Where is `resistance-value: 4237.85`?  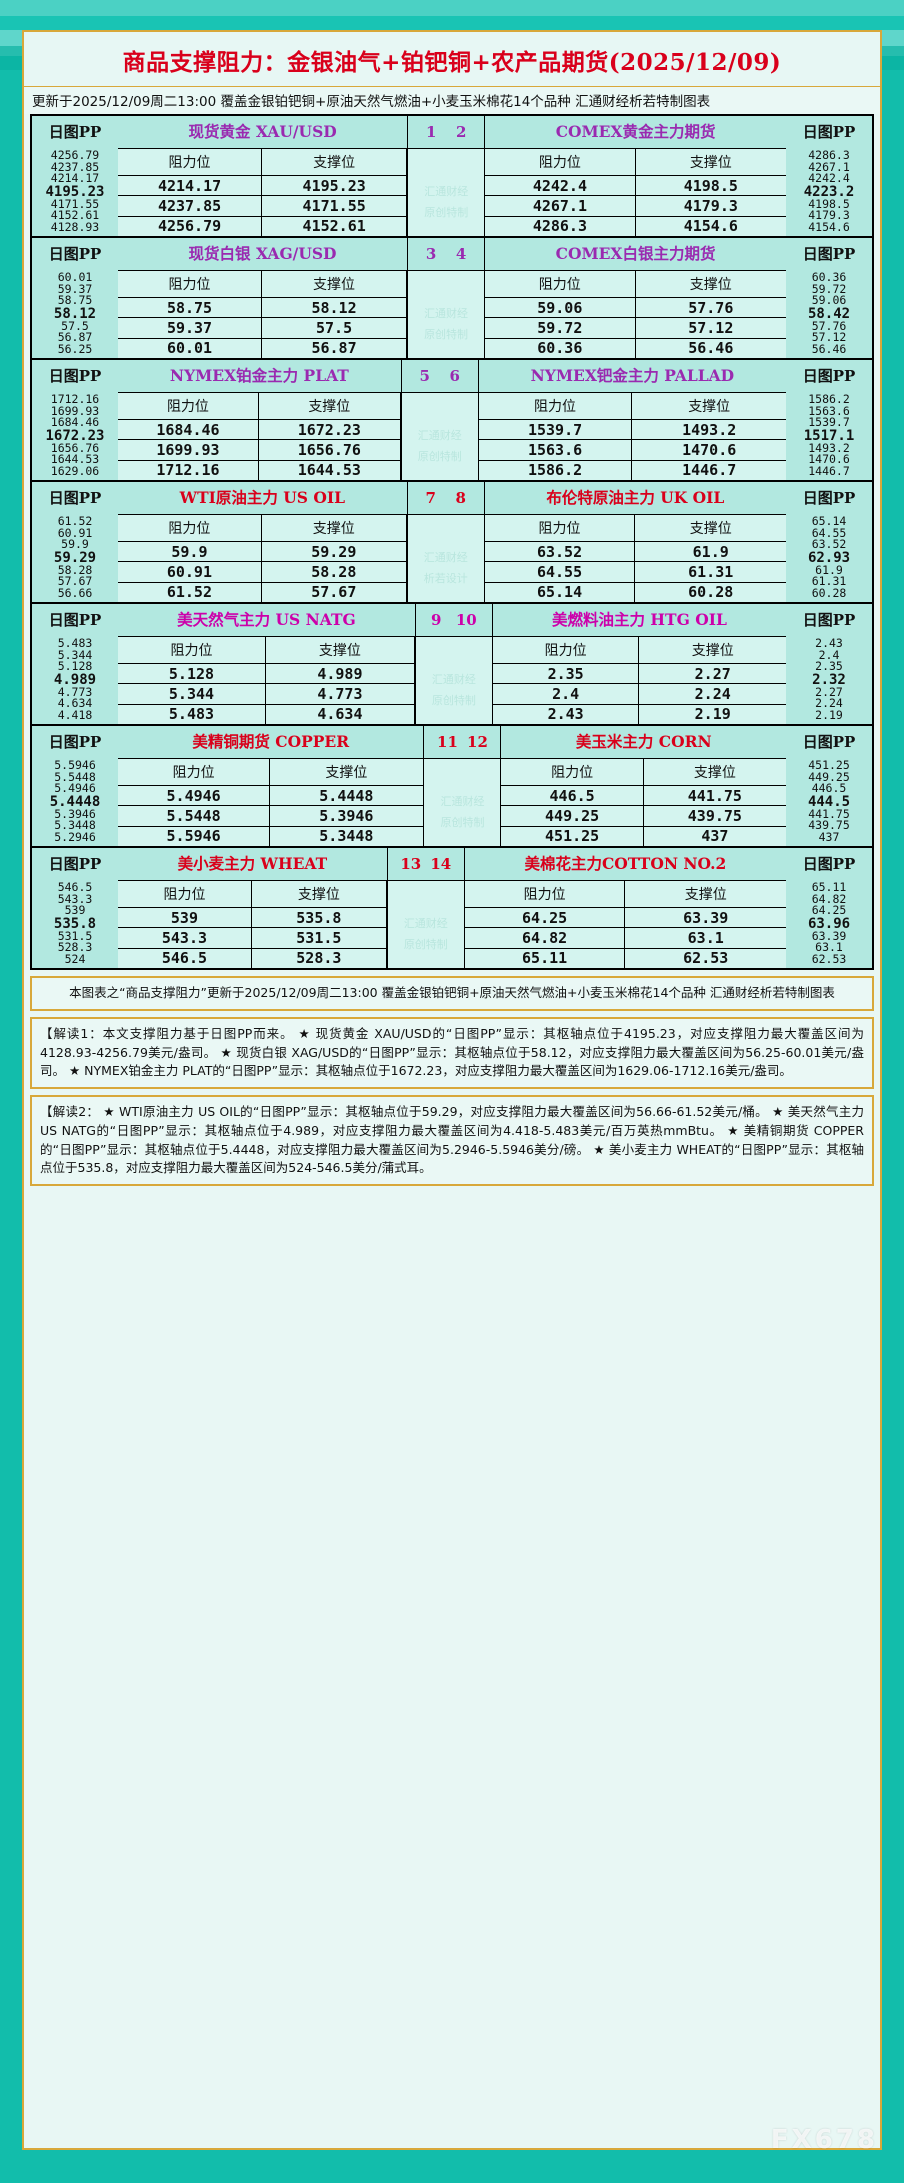
resistance-value: 4237.85 is located at coordinates (190, 205).